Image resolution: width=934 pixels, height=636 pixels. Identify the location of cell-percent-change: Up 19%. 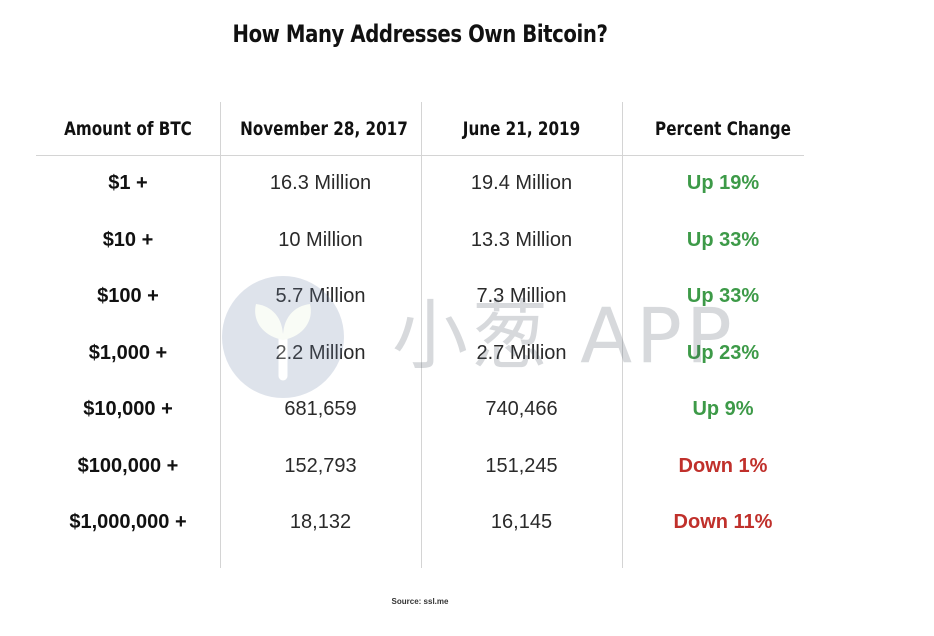
(723, 183).